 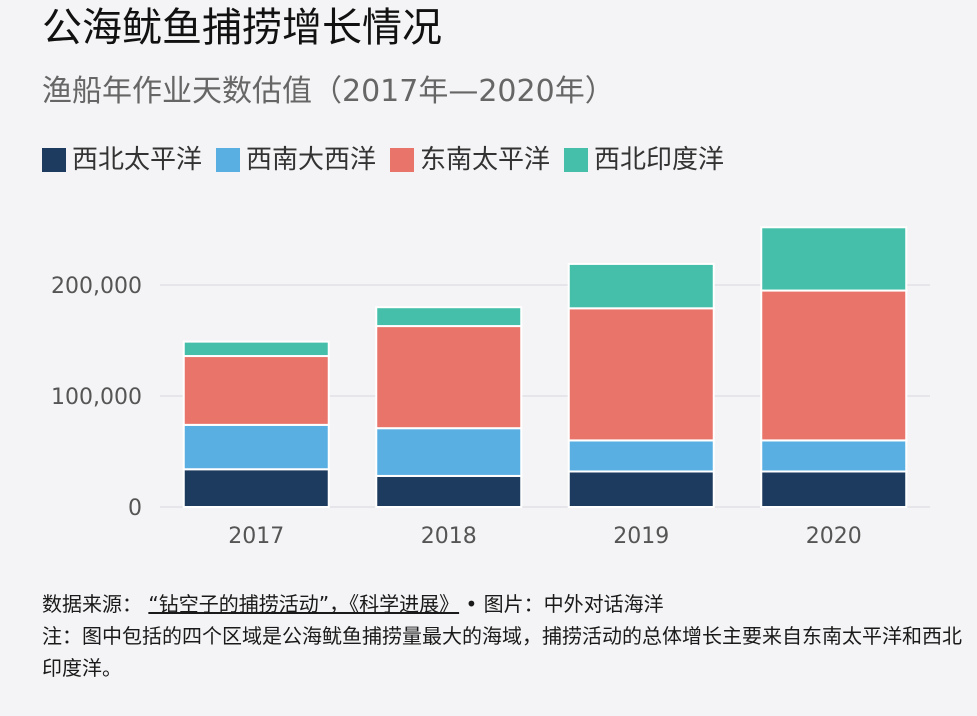 What do you see at coordinates (137, 160) in the screenshot?
I see `legend-label: 西北太平洋` at bounding box center [137, 160].